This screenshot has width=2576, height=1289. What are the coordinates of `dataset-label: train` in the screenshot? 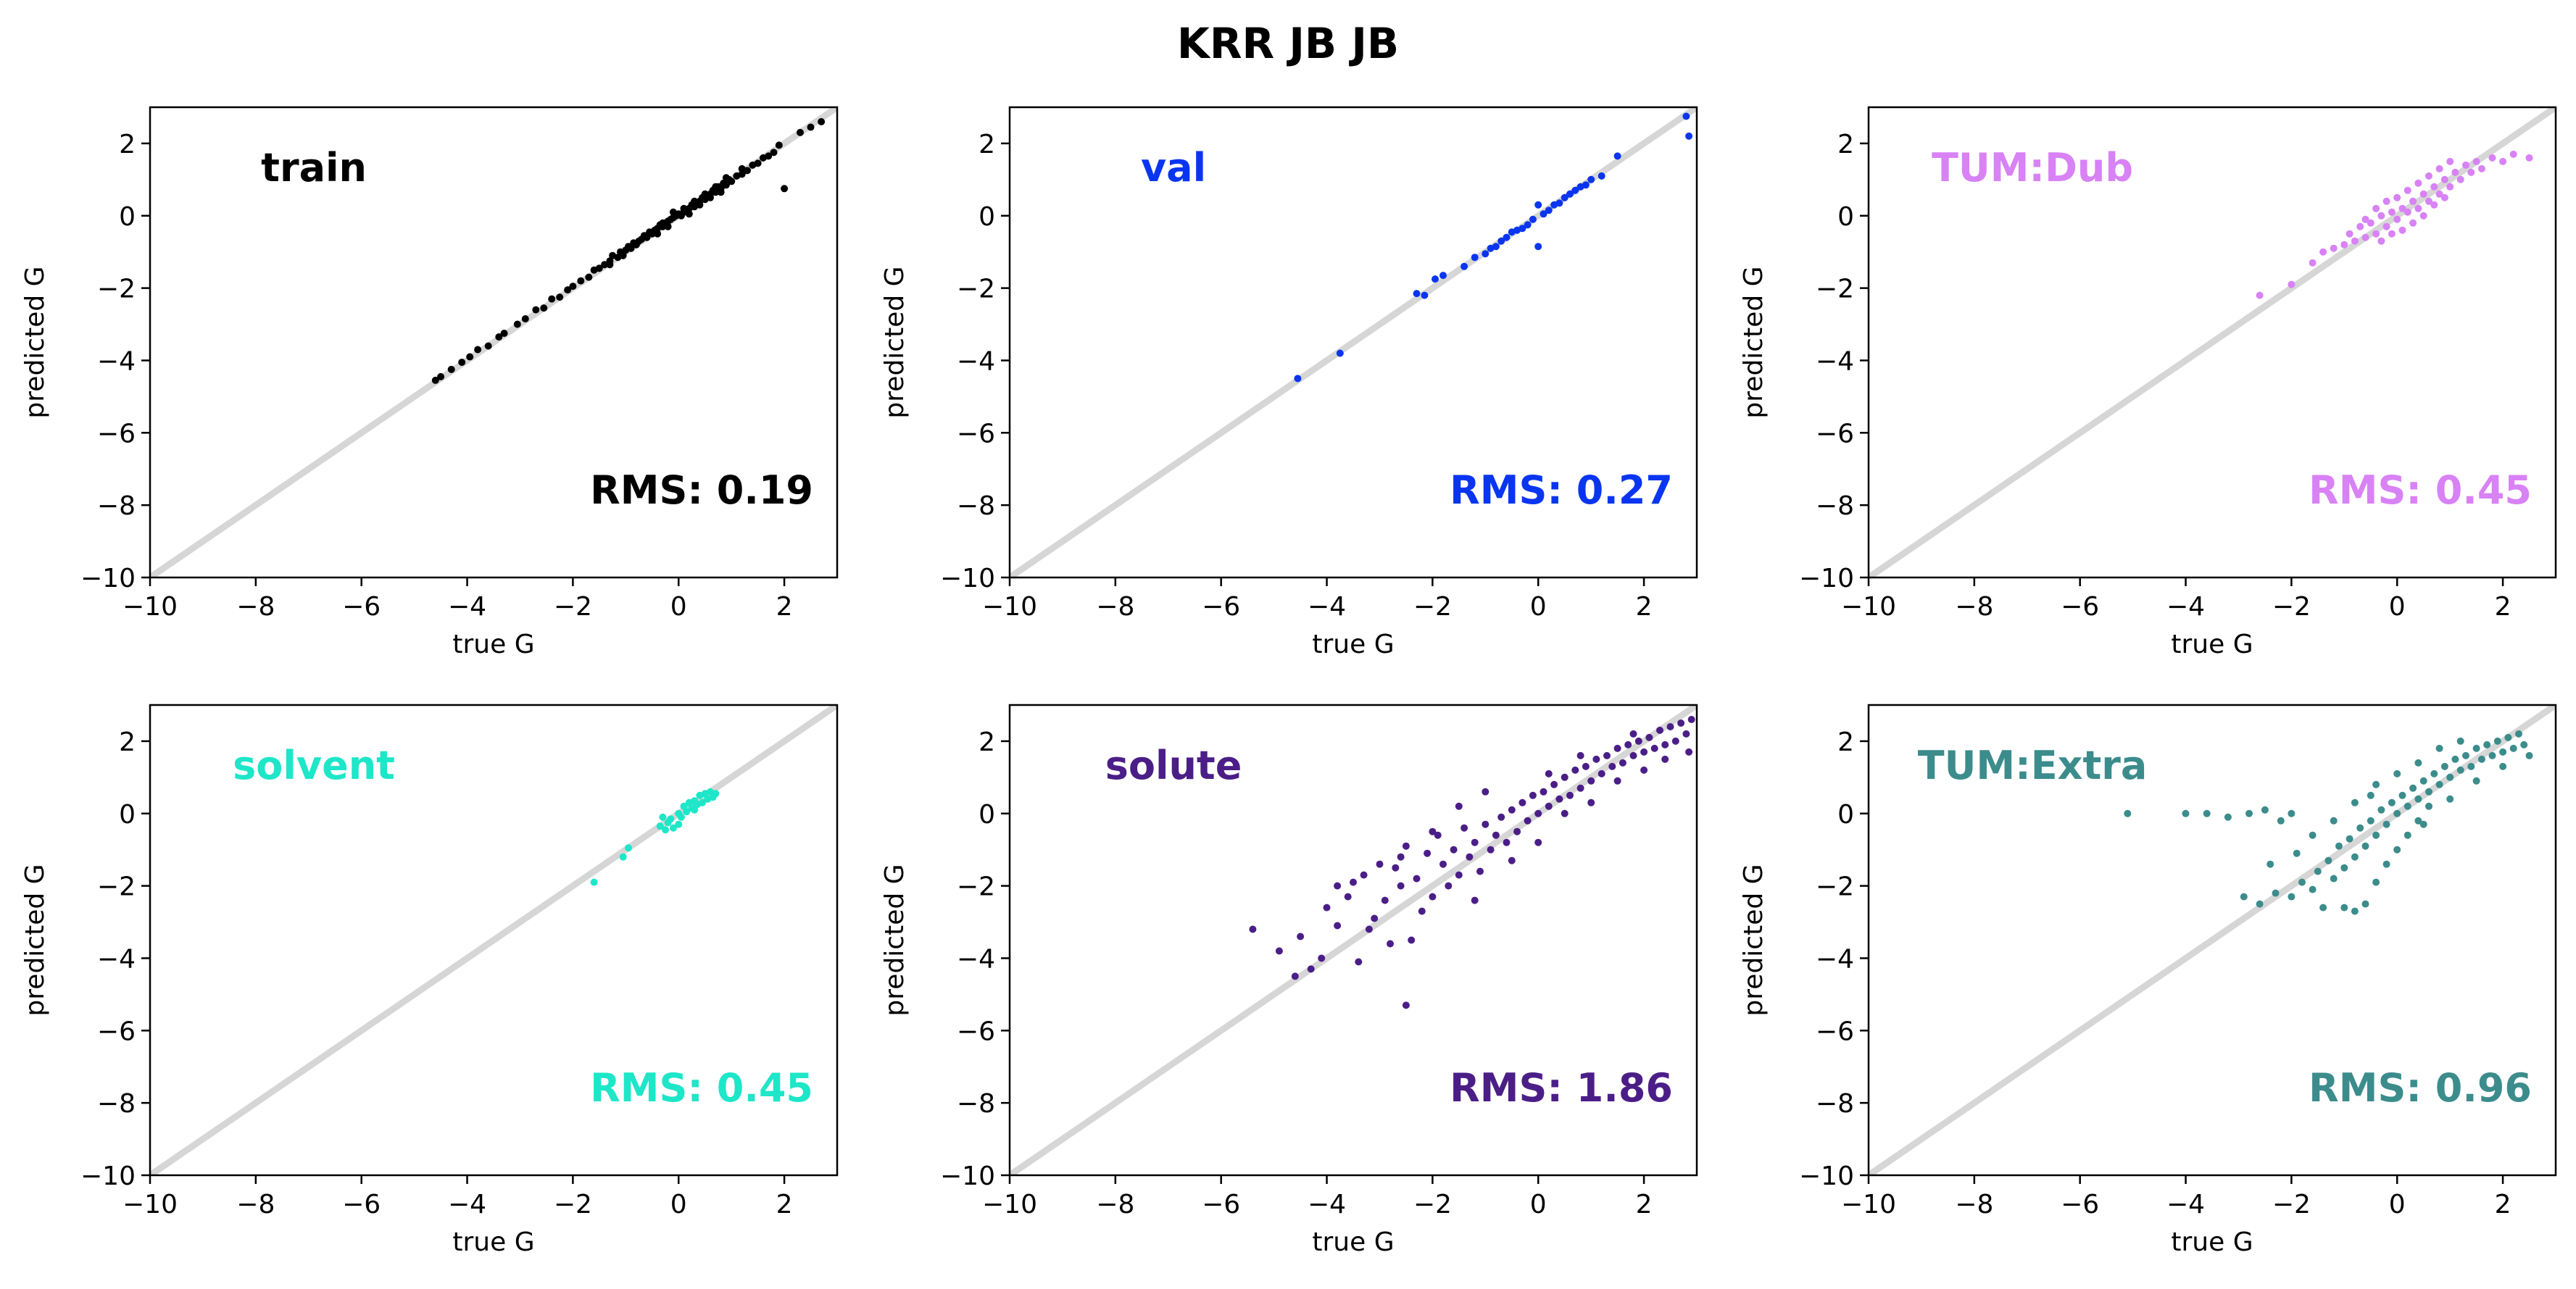 It's located at (314, 168).